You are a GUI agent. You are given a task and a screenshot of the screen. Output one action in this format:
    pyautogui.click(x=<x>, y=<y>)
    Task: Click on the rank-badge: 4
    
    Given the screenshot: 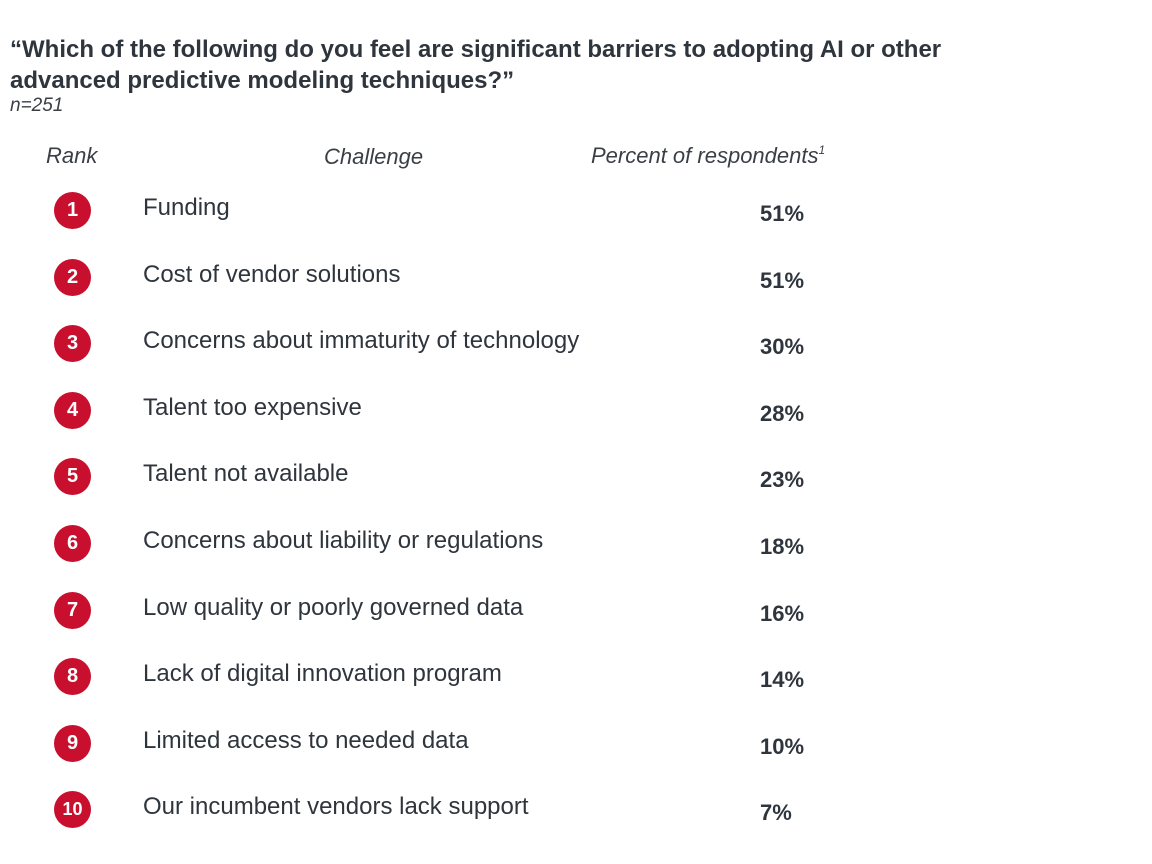 What is the action you would take?
    pyautogui.click(x=72, y=410)
    